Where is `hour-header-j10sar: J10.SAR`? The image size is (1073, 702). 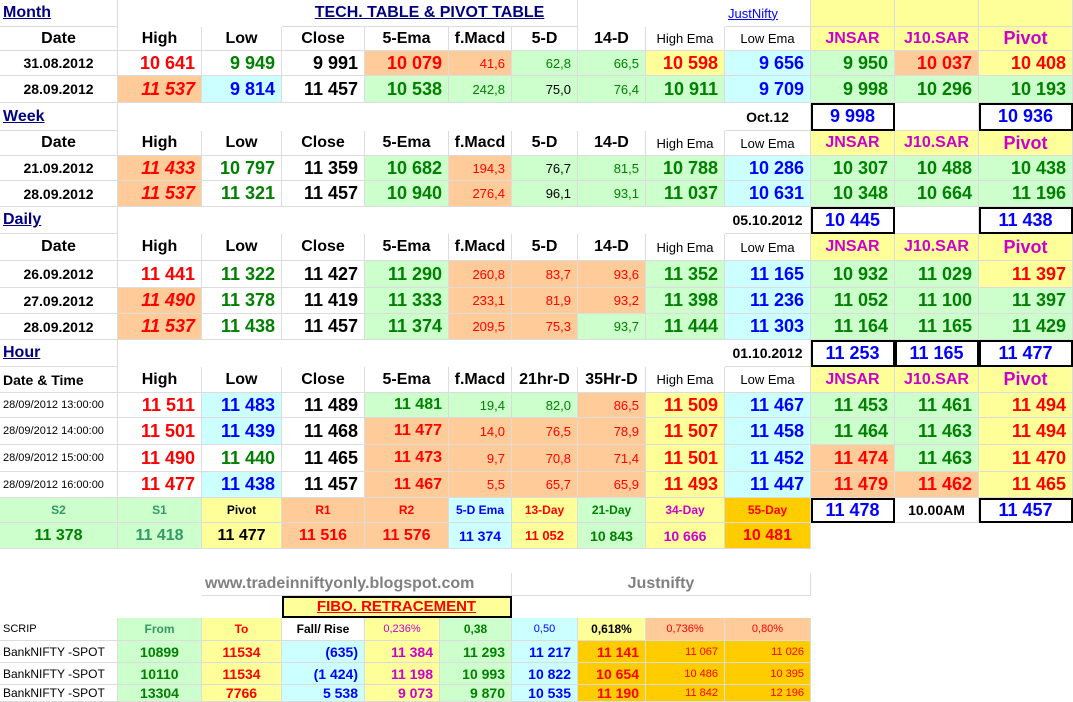 hour-header-j10sar: J10.SAR is located at coordinates (937, 380).